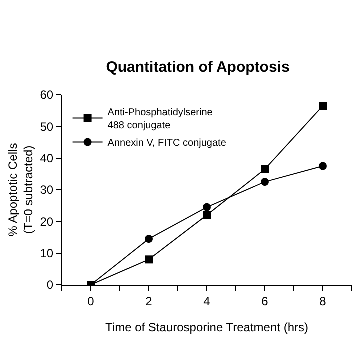  What do you see at coordinates (47, 253) in the screenshot?
I see `y-tick-label: 10` at bounding box center [47, 253].